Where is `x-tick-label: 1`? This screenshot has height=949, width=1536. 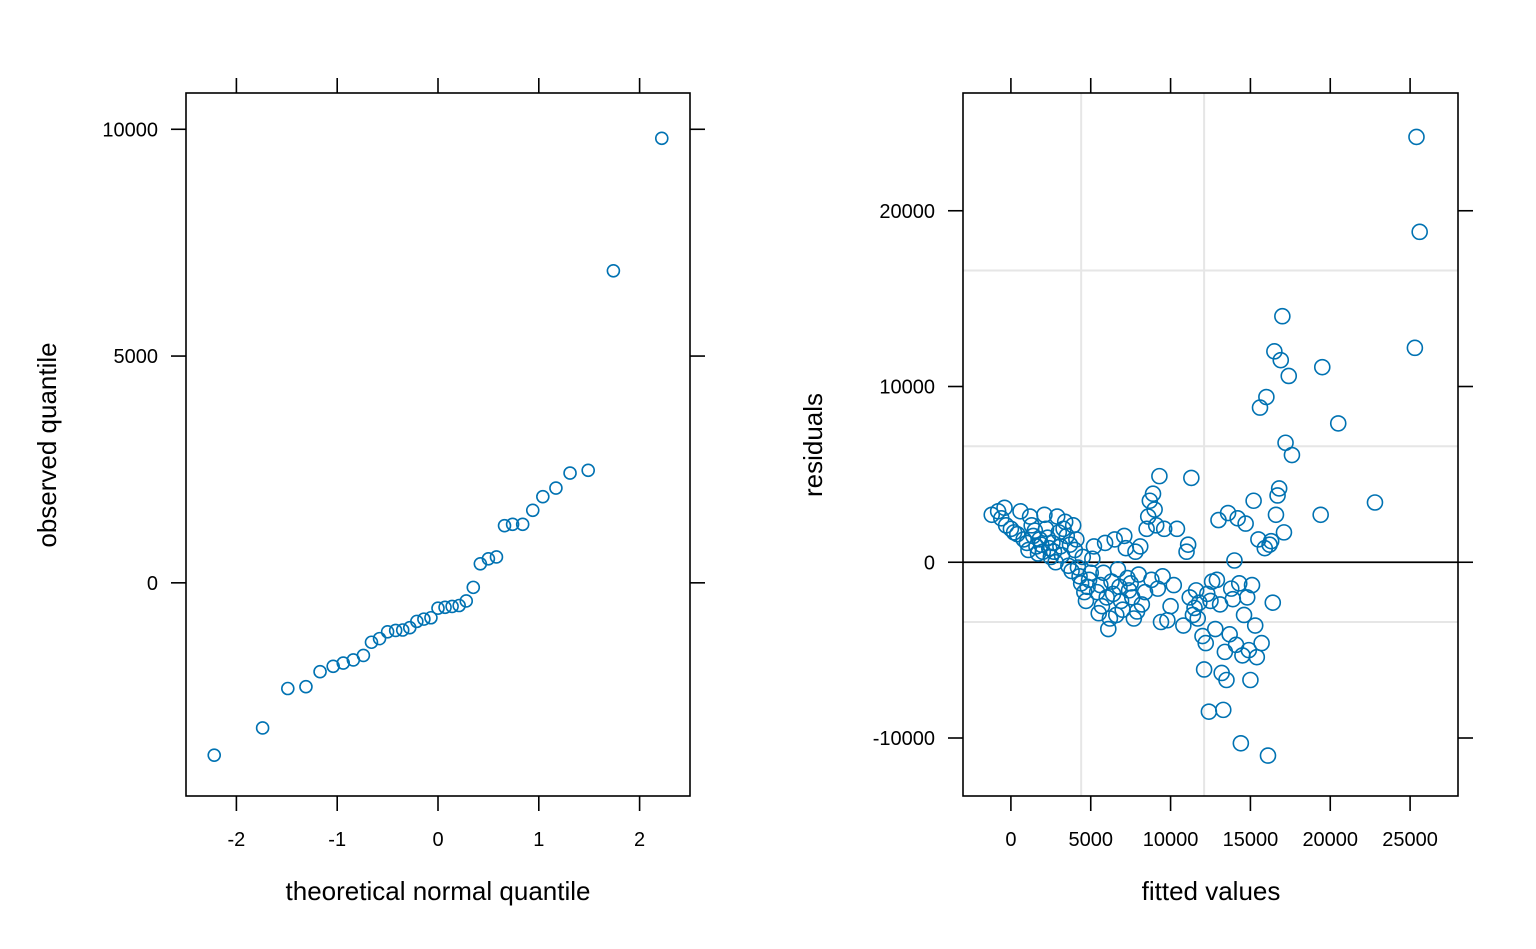
x-tick-label: 1 is located at coordinates (538, 840).